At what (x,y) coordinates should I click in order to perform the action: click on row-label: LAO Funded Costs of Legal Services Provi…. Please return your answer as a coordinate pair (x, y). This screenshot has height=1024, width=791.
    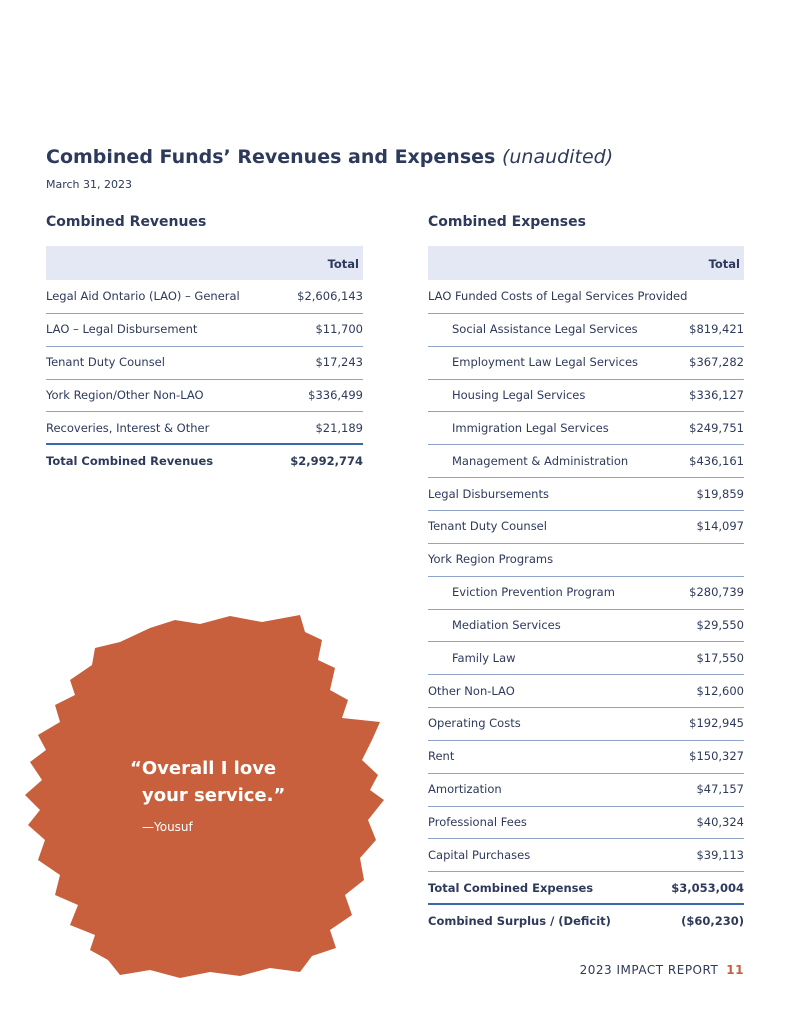
    Looking at the image, I should click on (558, 296).